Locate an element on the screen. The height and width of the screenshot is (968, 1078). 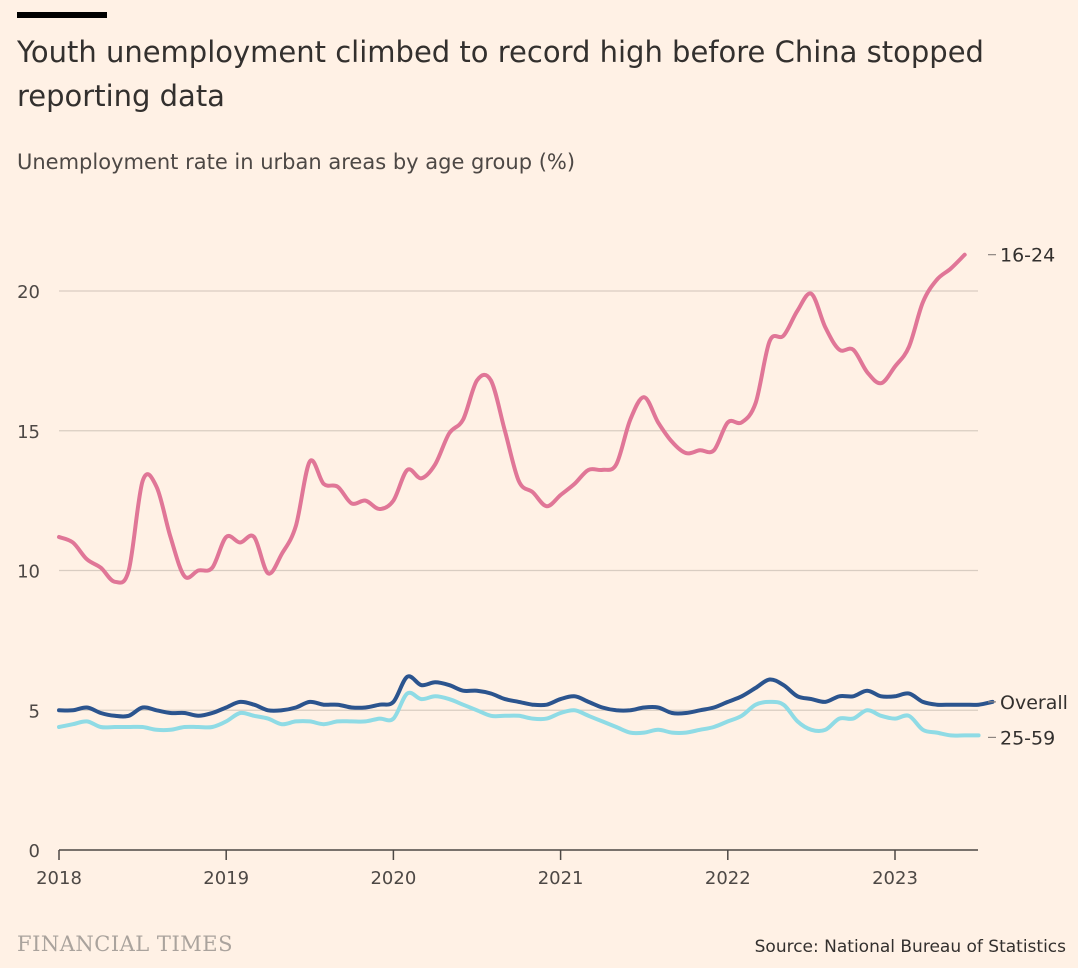
ft-logo: FINANCIAL TIMES is located at coordinates (125, 944).